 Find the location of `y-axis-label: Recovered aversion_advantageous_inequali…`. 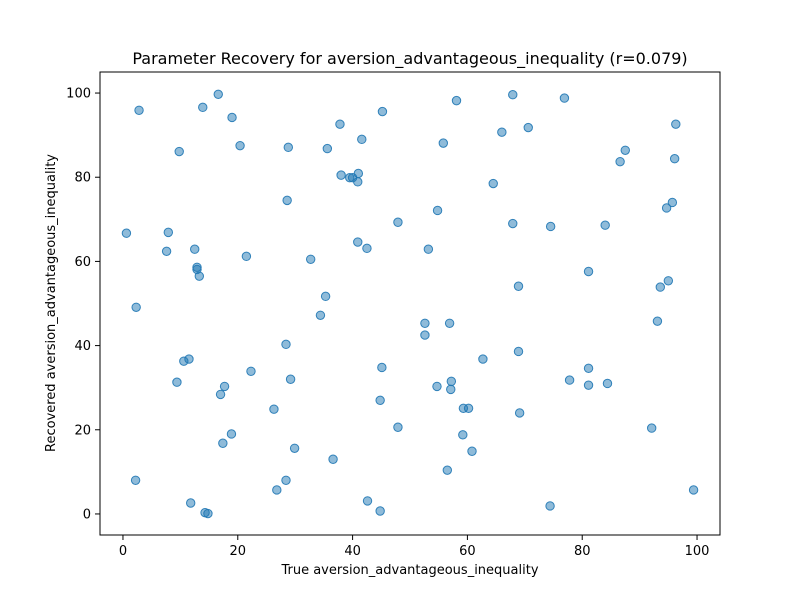

y-axis-label: Recovered aversion_advantageous_inequali… is located at coordinates (51, 303).